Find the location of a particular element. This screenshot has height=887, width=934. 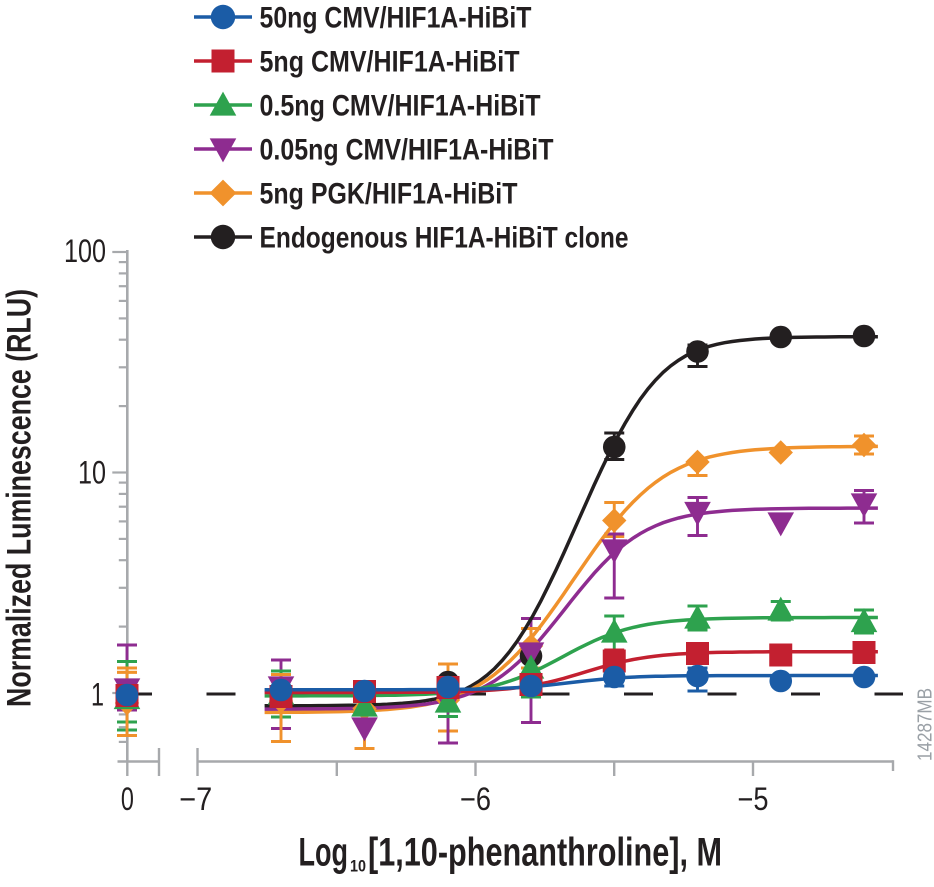

svg-text: 5ng CMV/HIF1A-HiBiT is located at coordinates (390, 61).